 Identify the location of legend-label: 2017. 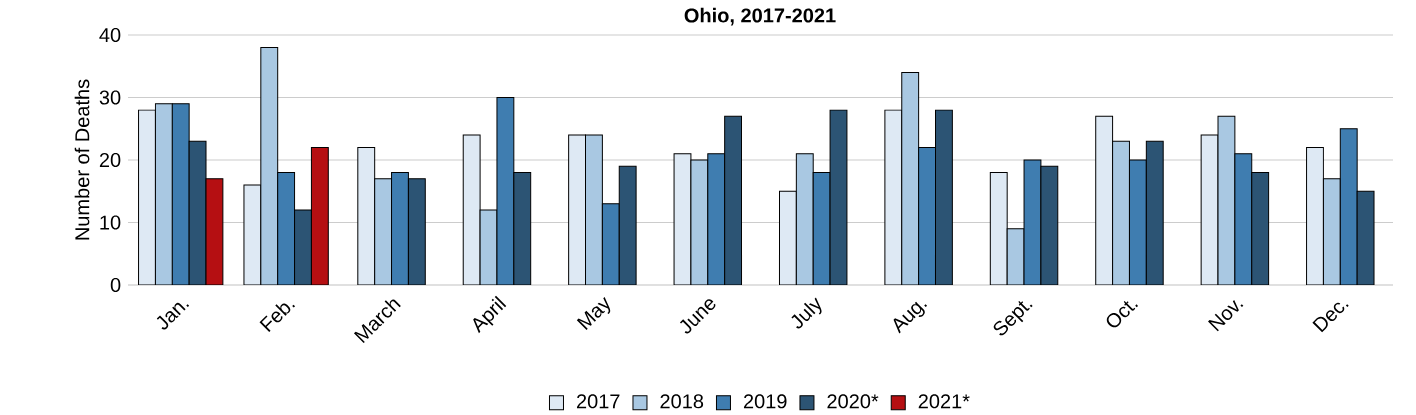
(598, 401).